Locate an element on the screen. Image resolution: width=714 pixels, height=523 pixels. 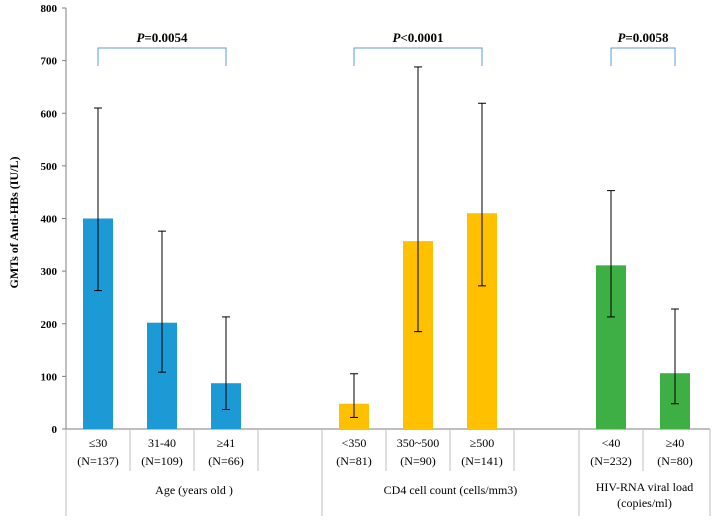
category-count: (N=81) is located at coordinates (353, 461).